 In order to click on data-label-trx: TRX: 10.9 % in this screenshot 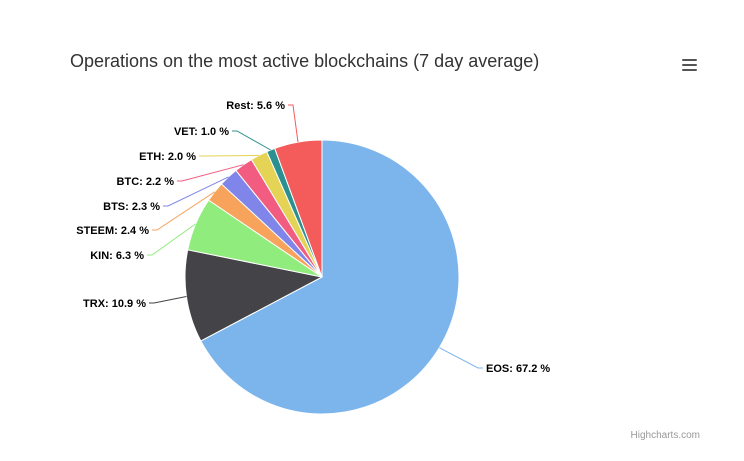, I will do `click(114, 304)`.